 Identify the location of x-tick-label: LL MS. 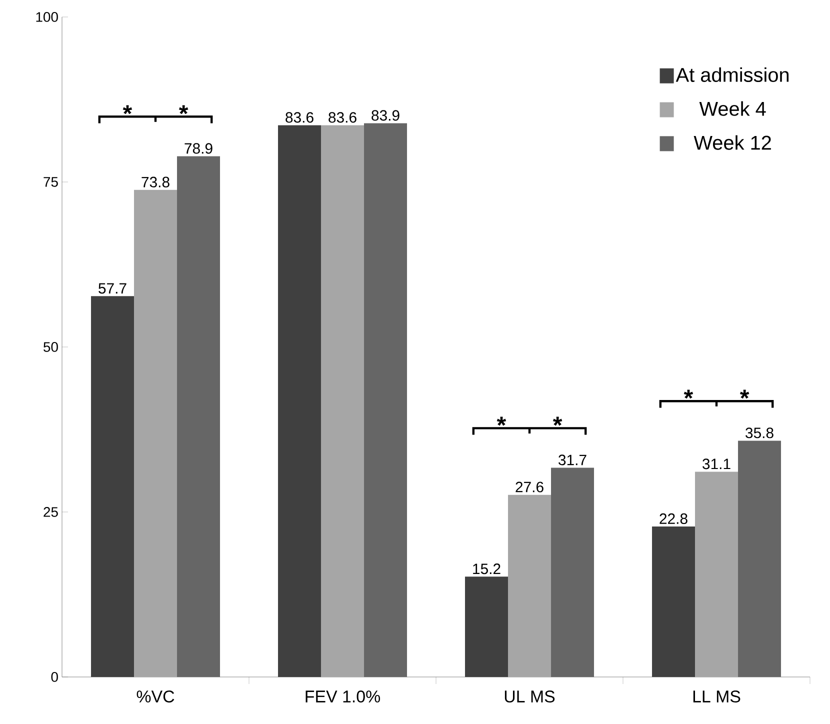
(716, 696).